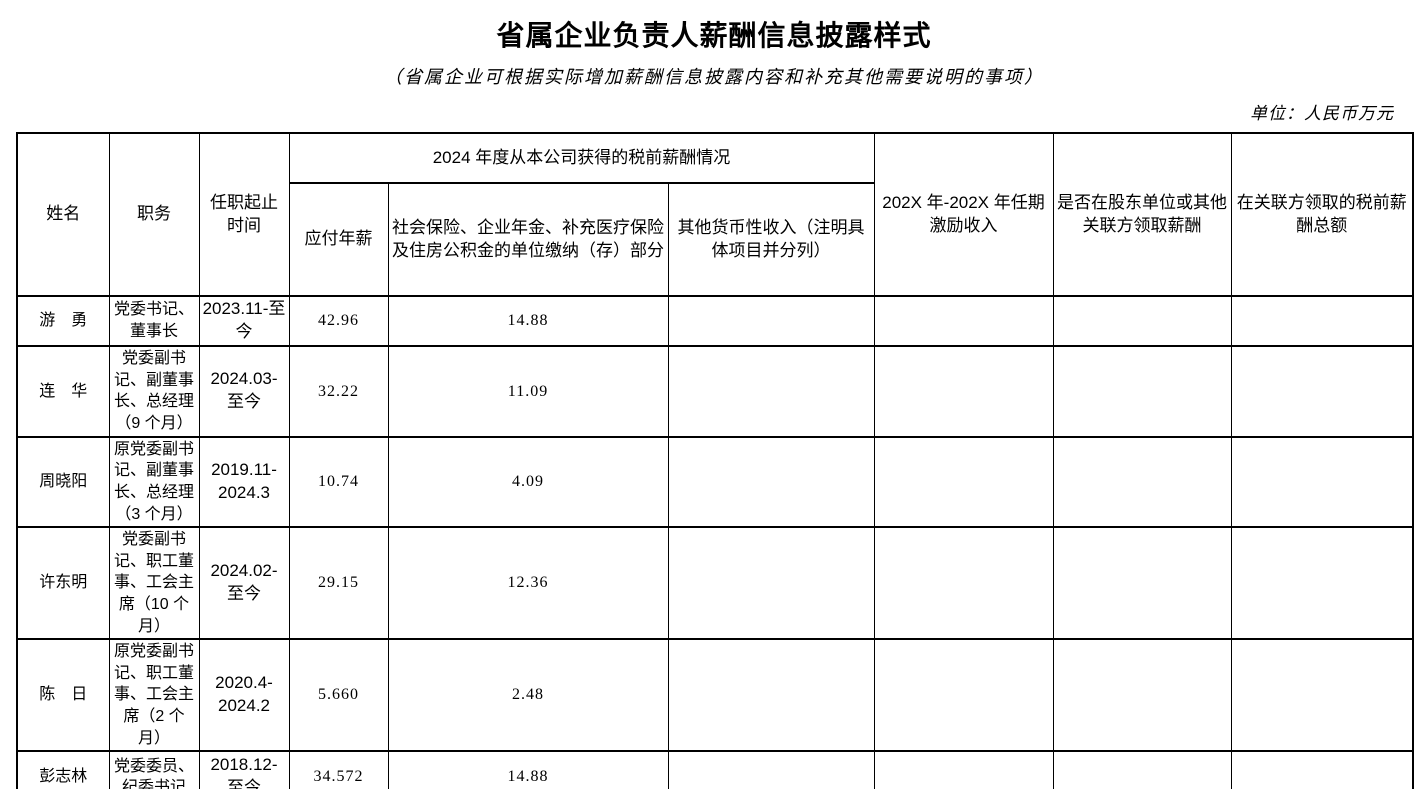  I want to click on cell-position: 原党委副书记、职工董事、工会主席（2 个月）, so click(154, 695).